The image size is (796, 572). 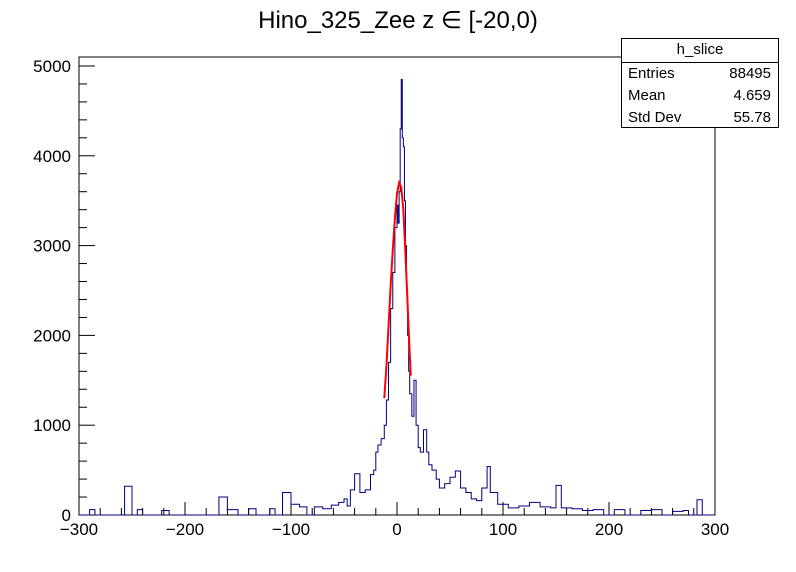 I want to click on stats-value: 88495, so click(x=750, y=73).